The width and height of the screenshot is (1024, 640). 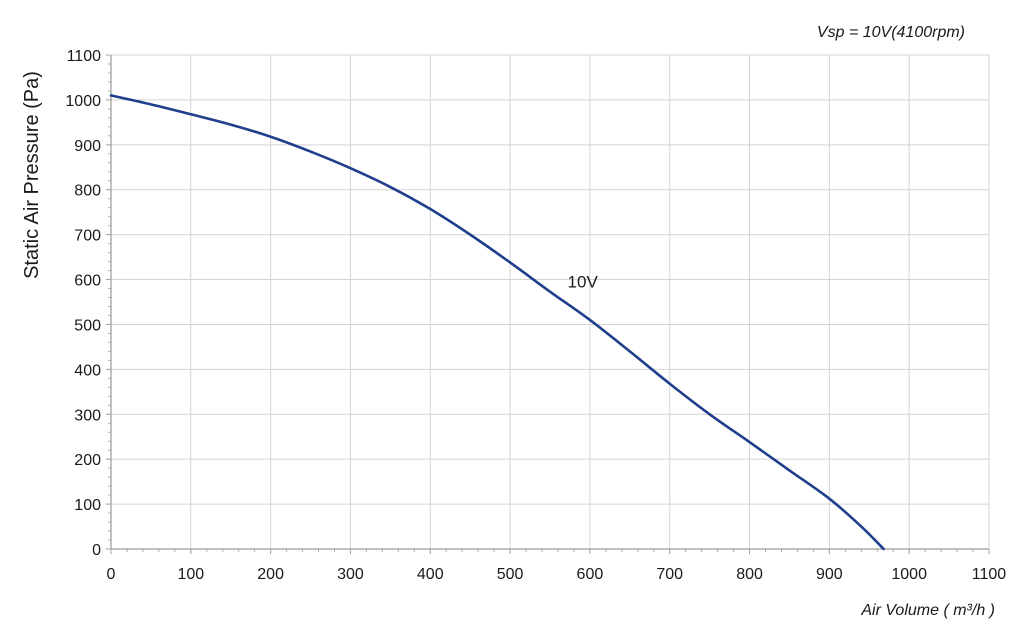 I want to click on x-tick-label: 900, so click(x=829, y=574).